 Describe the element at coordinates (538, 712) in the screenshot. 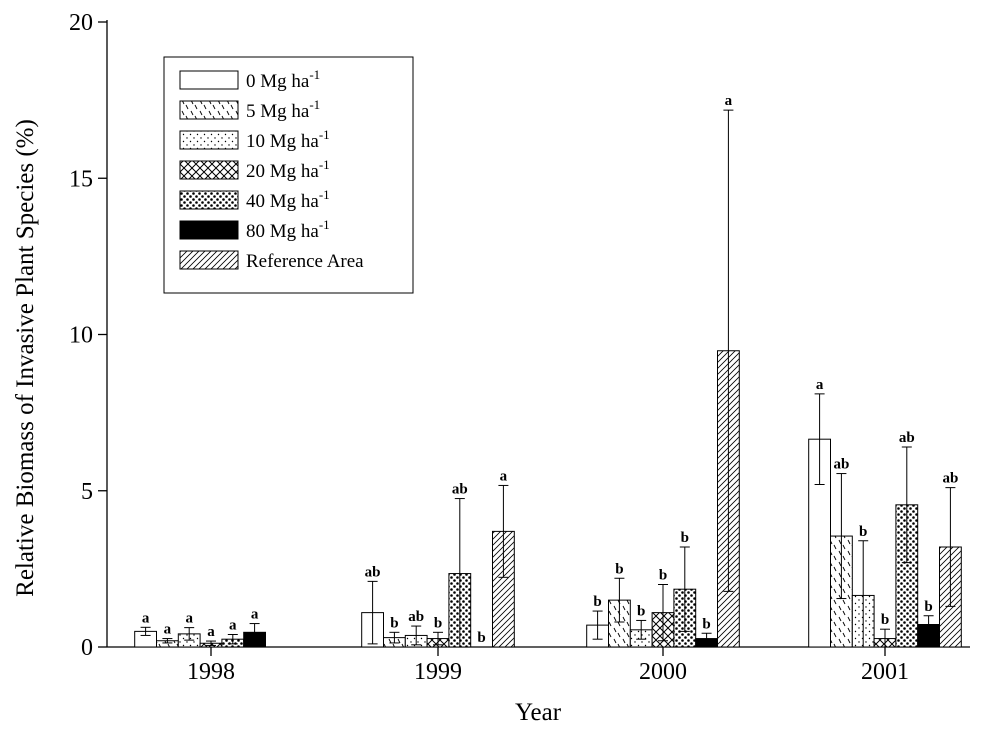

I see `x-axis-title: Year` at that location.